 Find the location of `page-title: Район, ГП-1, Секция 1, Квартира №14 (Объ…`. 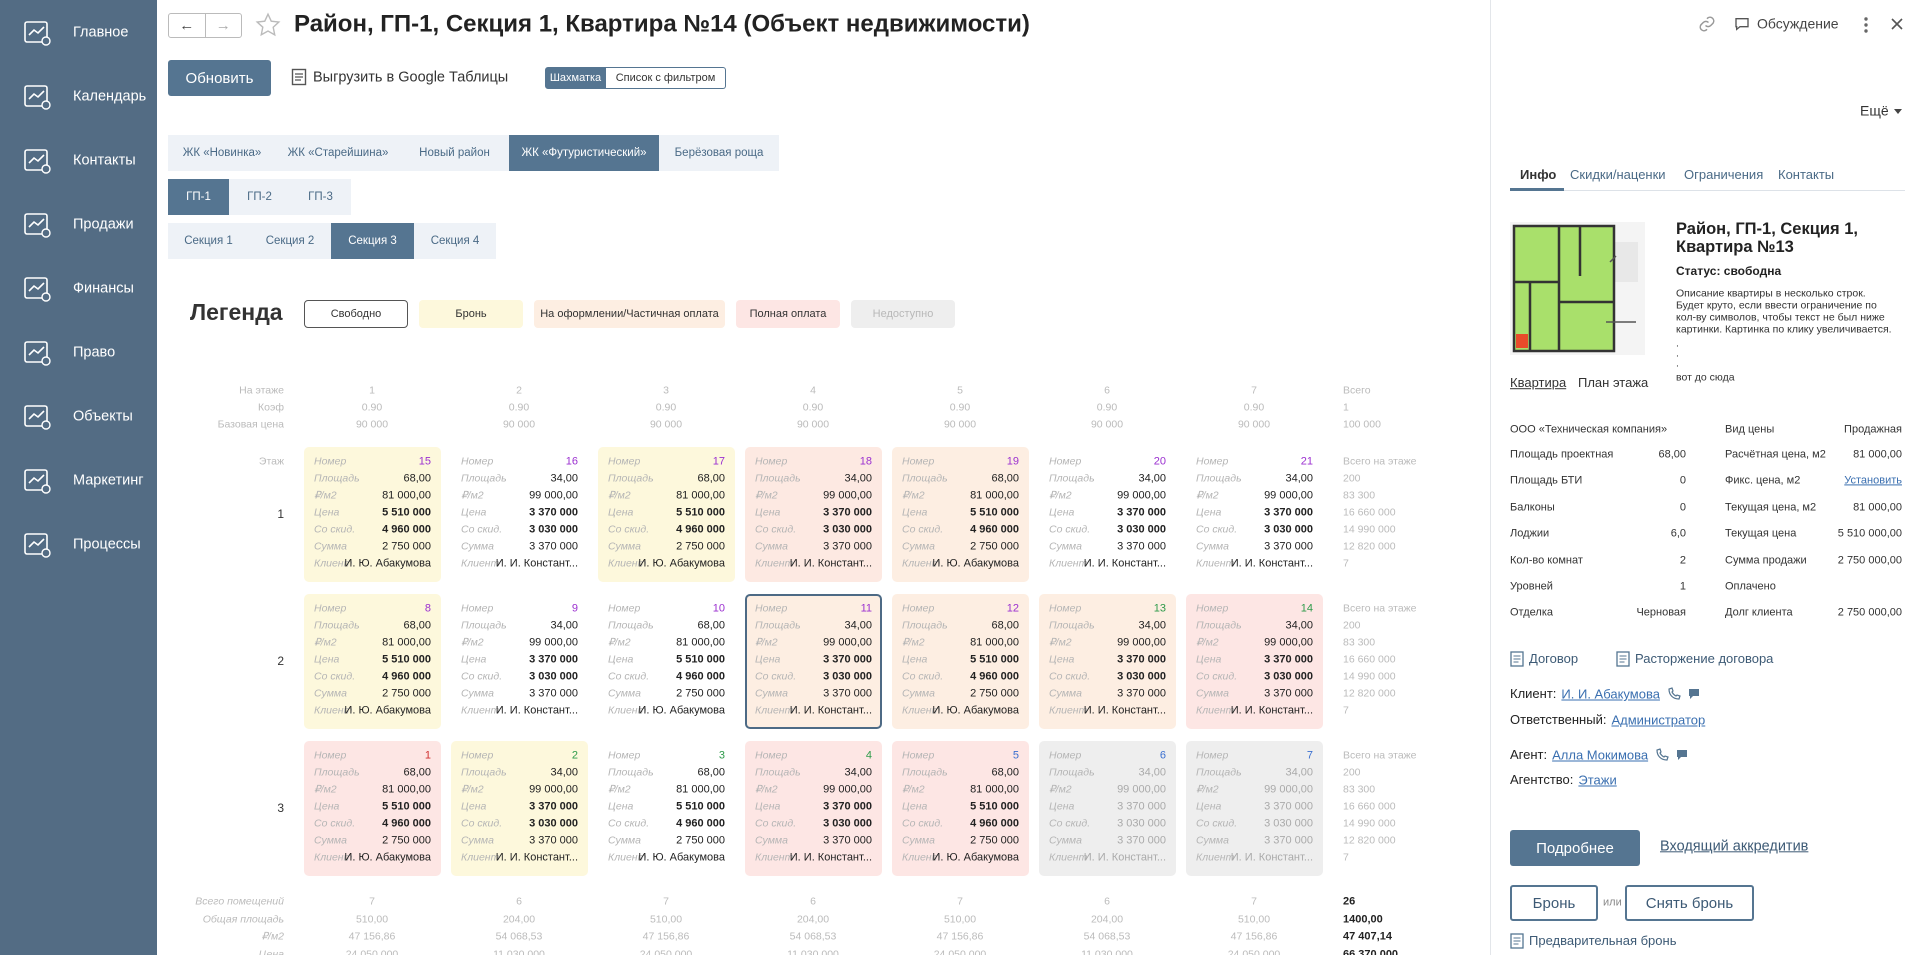

page-title: Район, ГП-1, Секция 1, Квартира №14 (Объ… is located at coordinates (662, 24).